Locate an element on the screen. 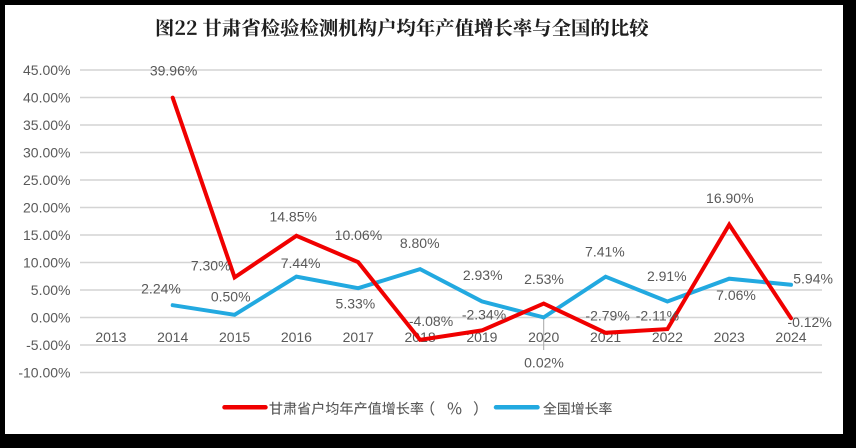  svg-text: 2020 is located at coordinates (543, 337).